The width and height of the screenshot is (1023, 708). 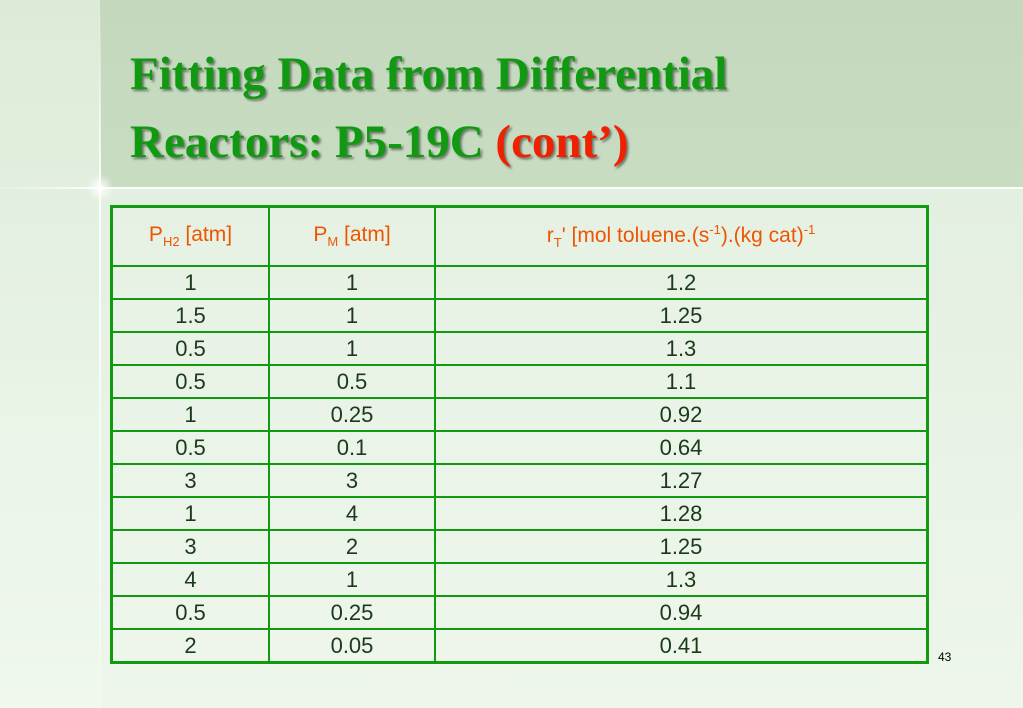 I want to click on header-rate-text1: ' [mol toluene.(s, so click(x=635, y=236).